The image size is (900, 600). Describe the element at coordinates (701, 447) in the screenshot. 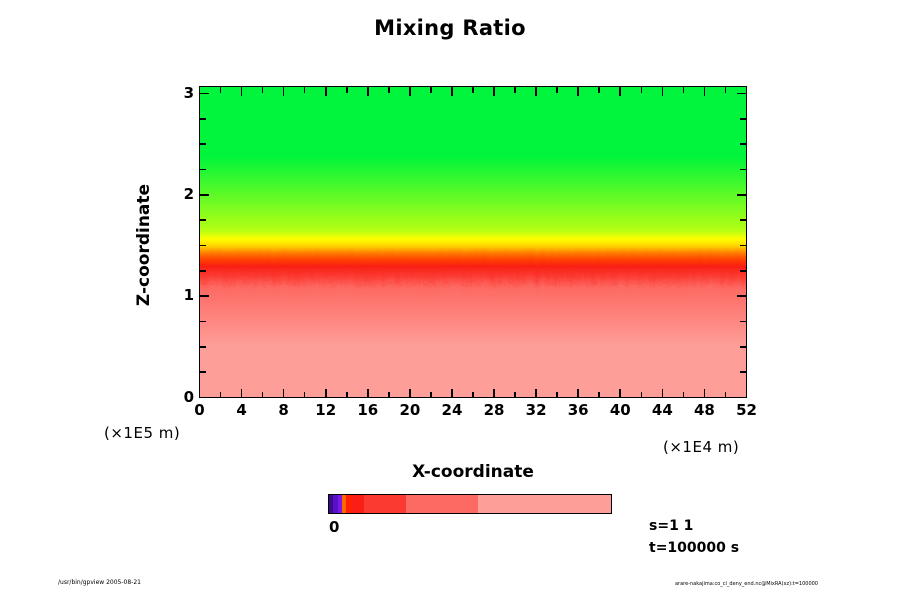

I see `x-axis-unit-label: (×1E4 m)` at that location.